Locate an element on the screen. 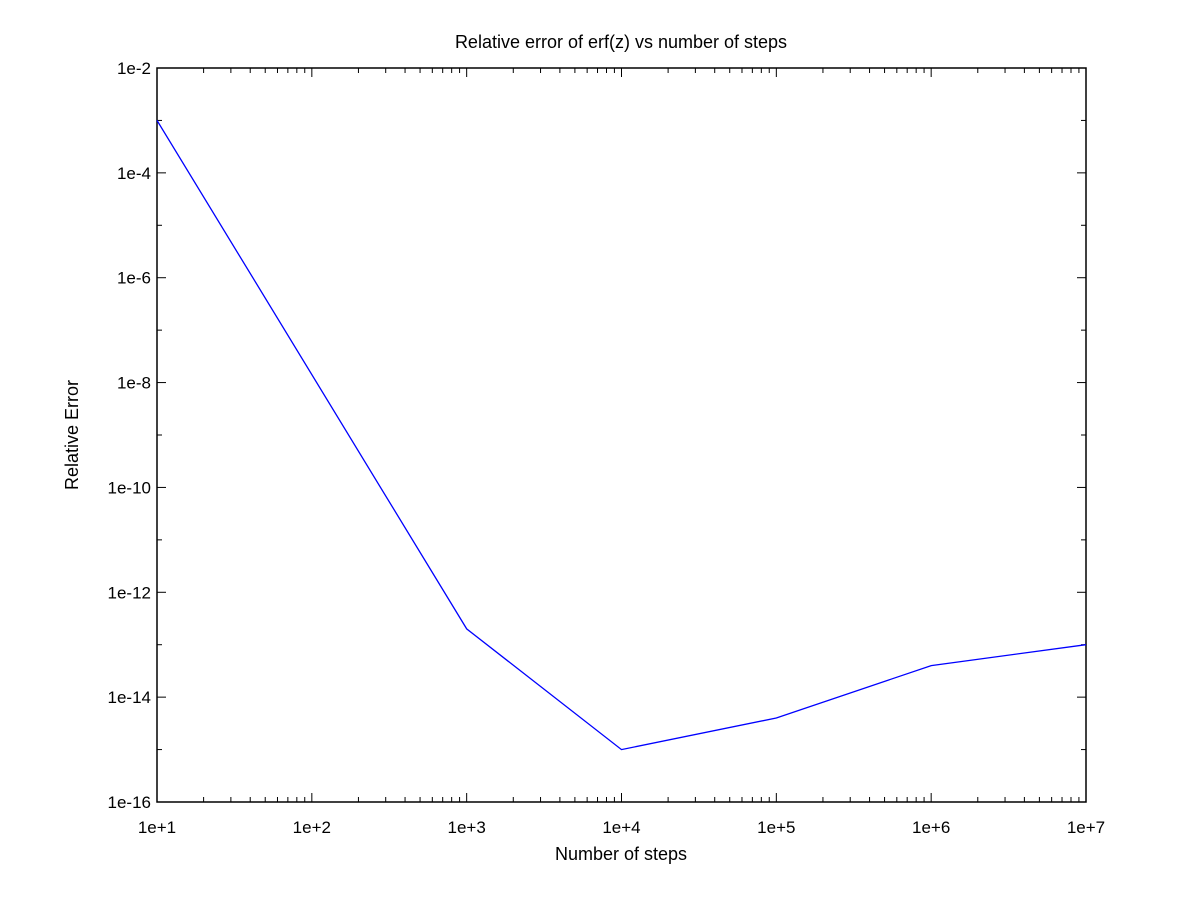  x-axis-title: Number of steps is located at coordinates (621, 854).